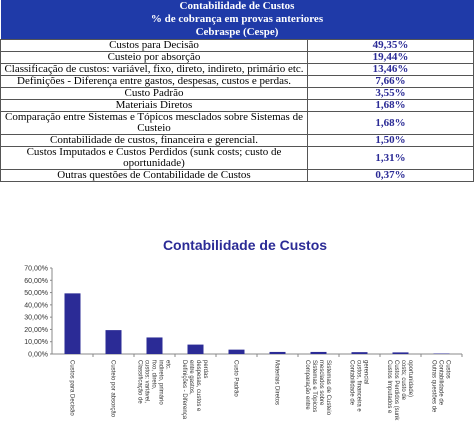 The width and height of the screenshot is (474, 444). What do you see at coordinates (154, 57) in the screenshot?
I see `label-cell: Custeio por absorção` at bounding box center [154, 57].